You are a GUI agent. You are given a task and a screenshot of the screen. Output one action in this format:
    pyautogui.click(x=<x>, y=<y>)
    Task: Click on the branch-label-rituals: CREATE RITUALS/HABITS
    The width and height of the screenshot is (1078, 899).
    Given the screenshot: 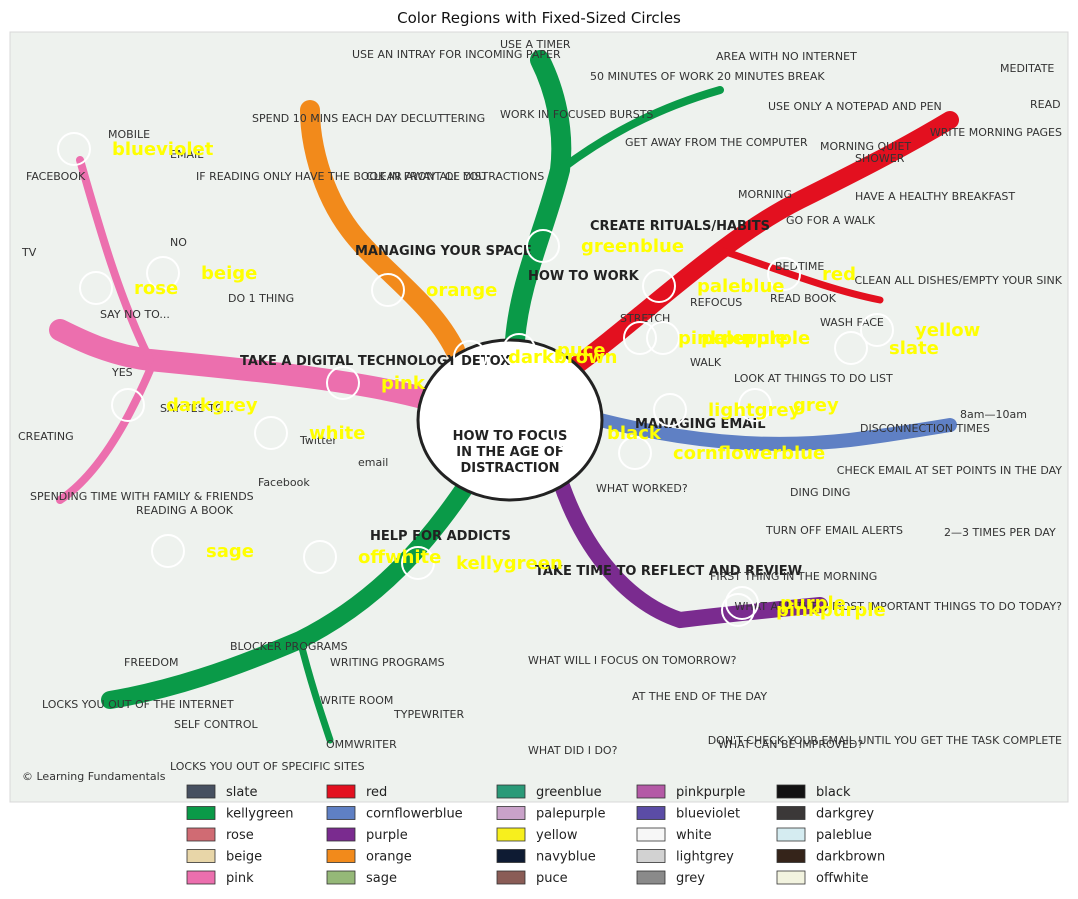 What is the action you would take?
    pyautogui.click(x=680, y=226)
    